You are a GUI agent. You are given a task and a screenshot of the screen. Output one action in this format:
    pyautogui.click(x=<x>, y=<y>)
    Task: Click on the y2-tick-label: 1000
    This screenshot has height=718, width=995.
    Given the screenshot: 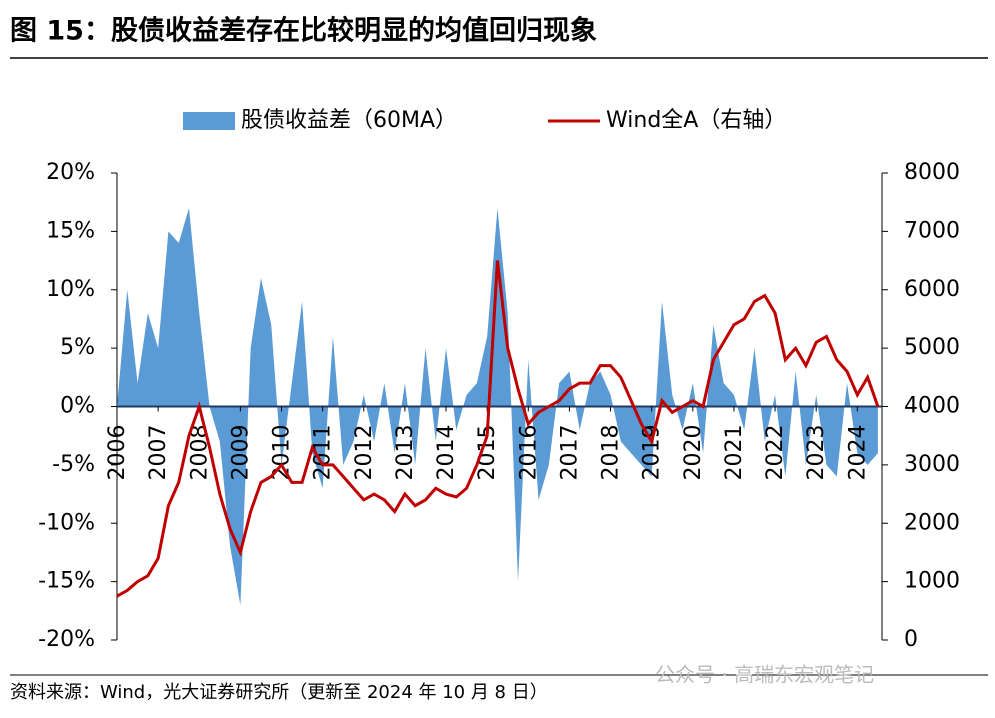 What is the action you would take?
    pyautogui.click(x=932, y=581)
    